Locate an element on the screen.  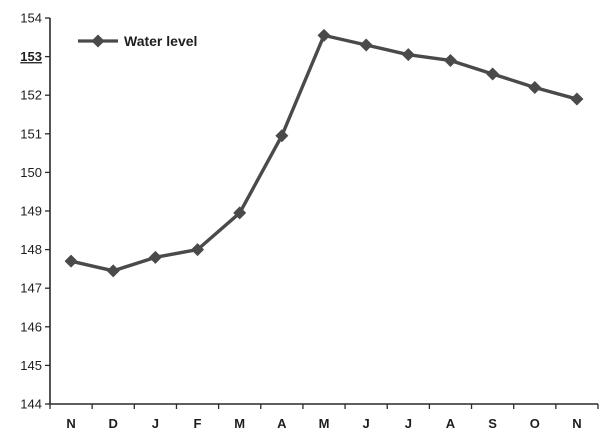
legend: Water level is located at coordinates (137, 41).